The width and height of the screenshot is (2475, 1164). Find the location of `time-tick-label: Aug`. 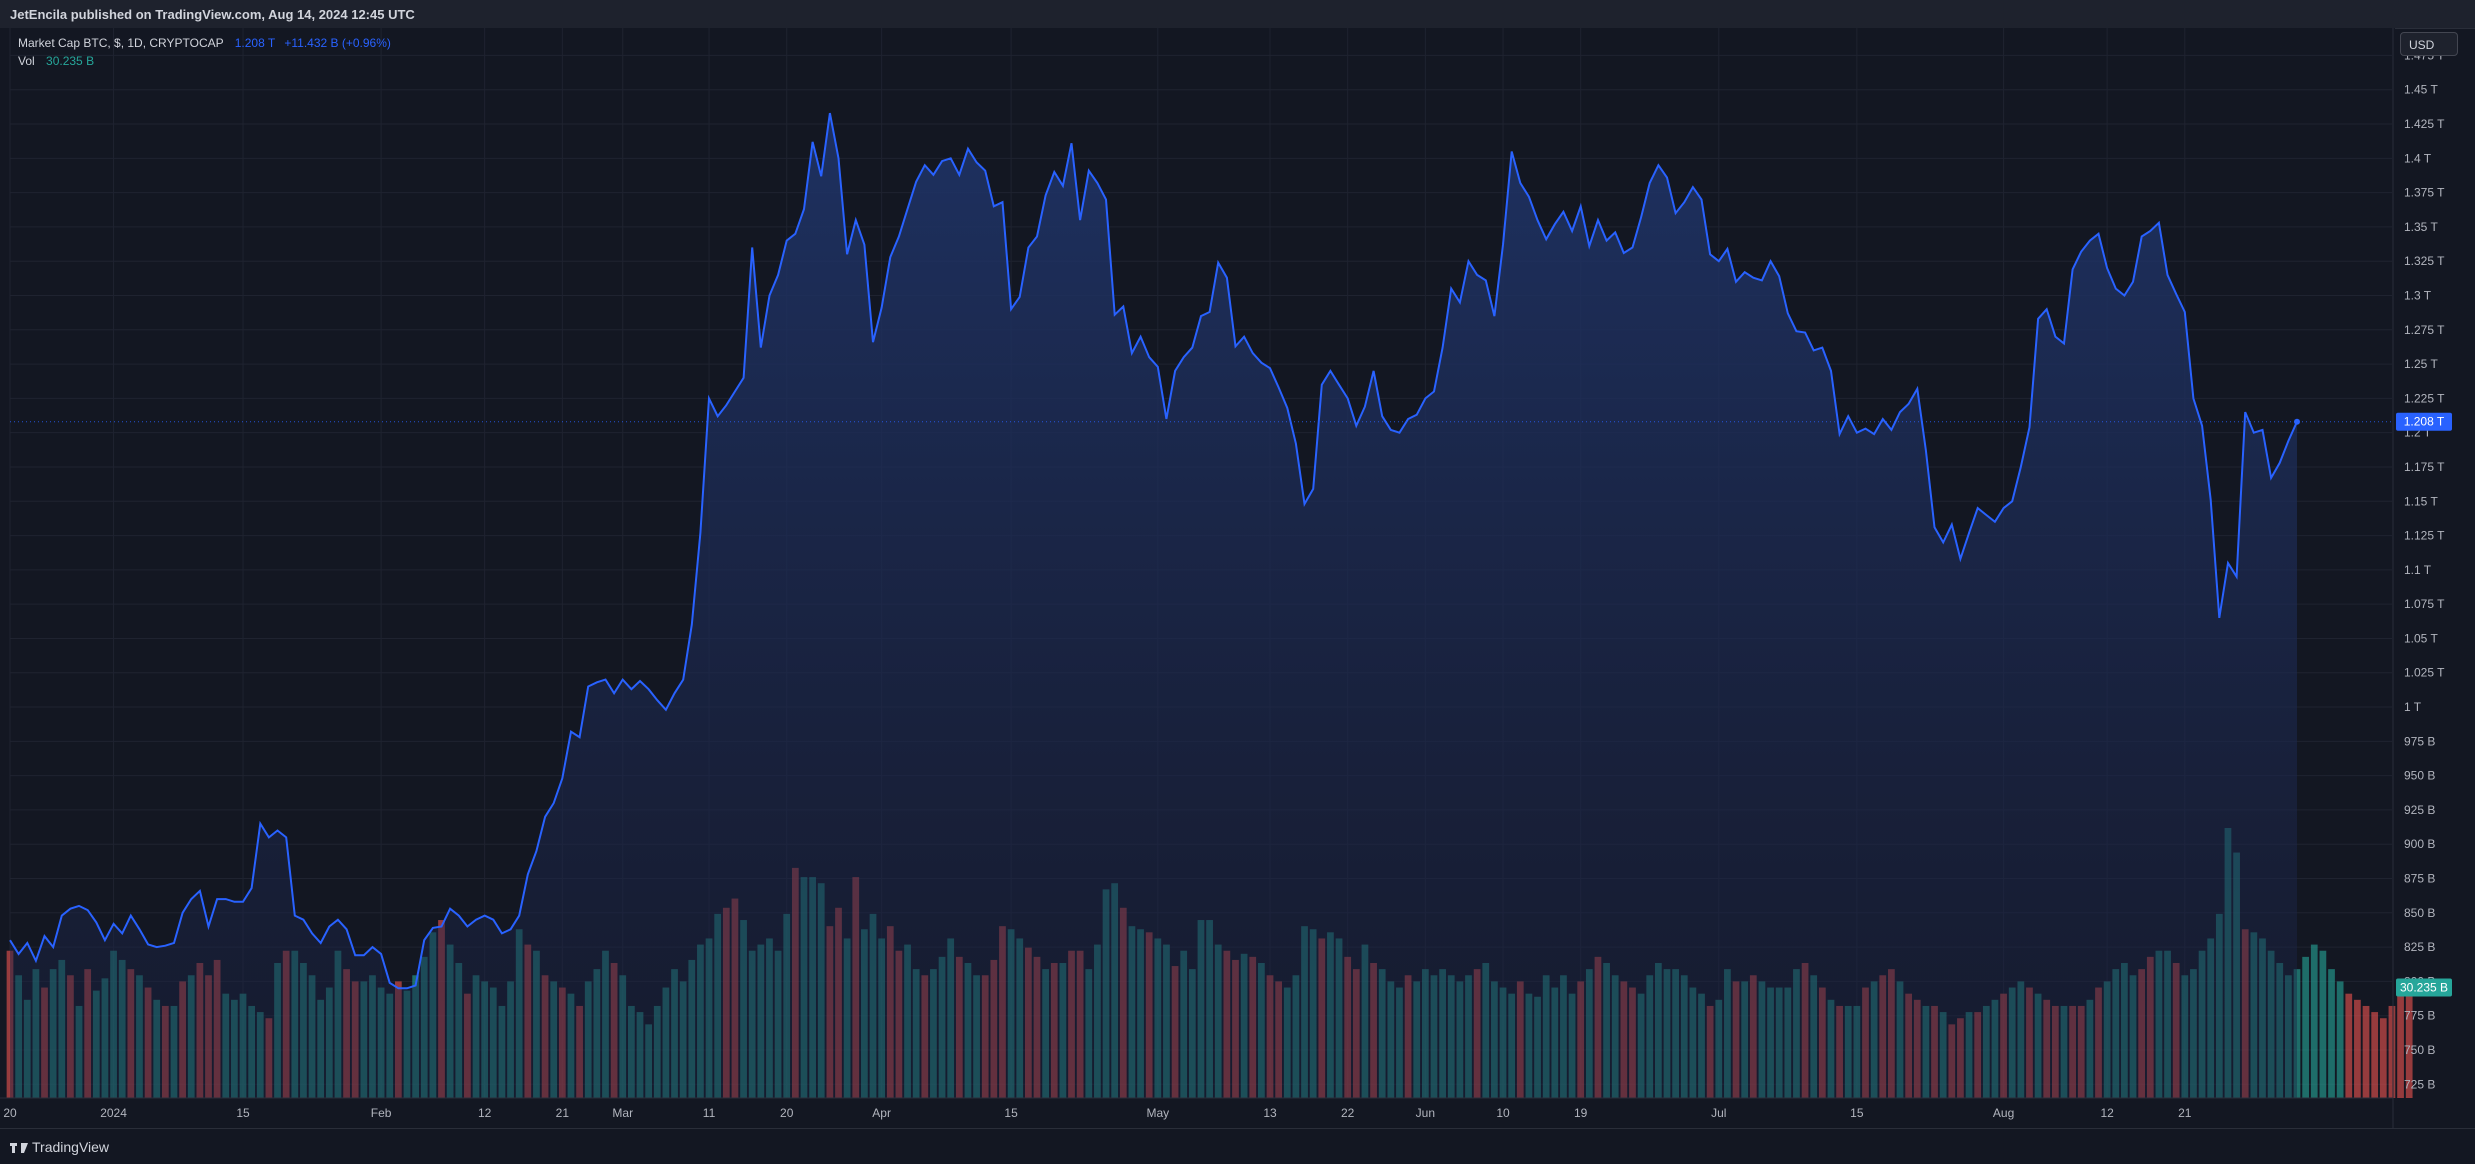

time-tick-label: Aug is located at coordinates (2003, 1113).